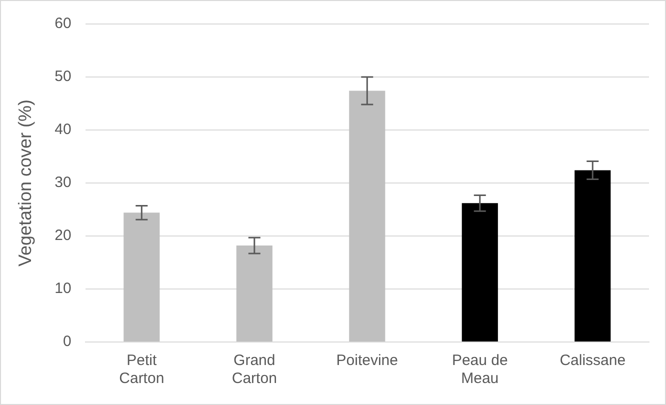  Describe the element at coordinates (63, 289) in the screenshot. I see `y-tick-label: 10` at that location.